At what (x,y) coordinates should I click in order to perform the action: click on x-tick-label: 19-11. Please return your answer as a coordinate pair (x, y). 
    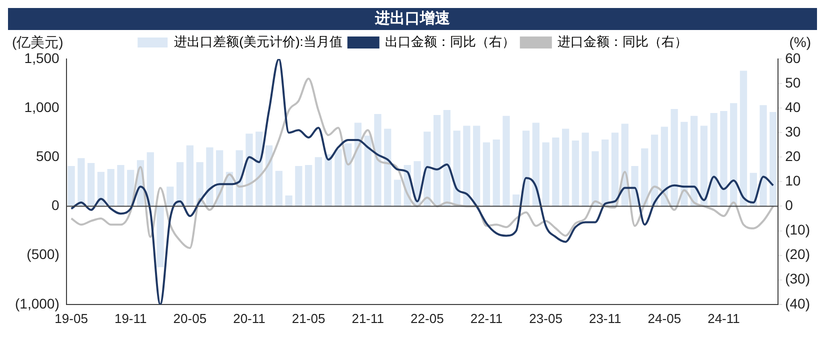
    Looking at the image, I should click on (130, 318).